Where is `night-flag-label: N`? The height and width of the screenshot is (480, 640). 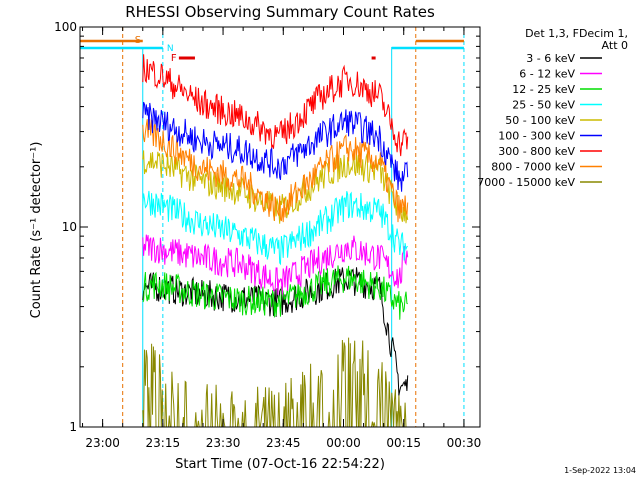
night-flag-label: N is located at coordinates (170, 49).